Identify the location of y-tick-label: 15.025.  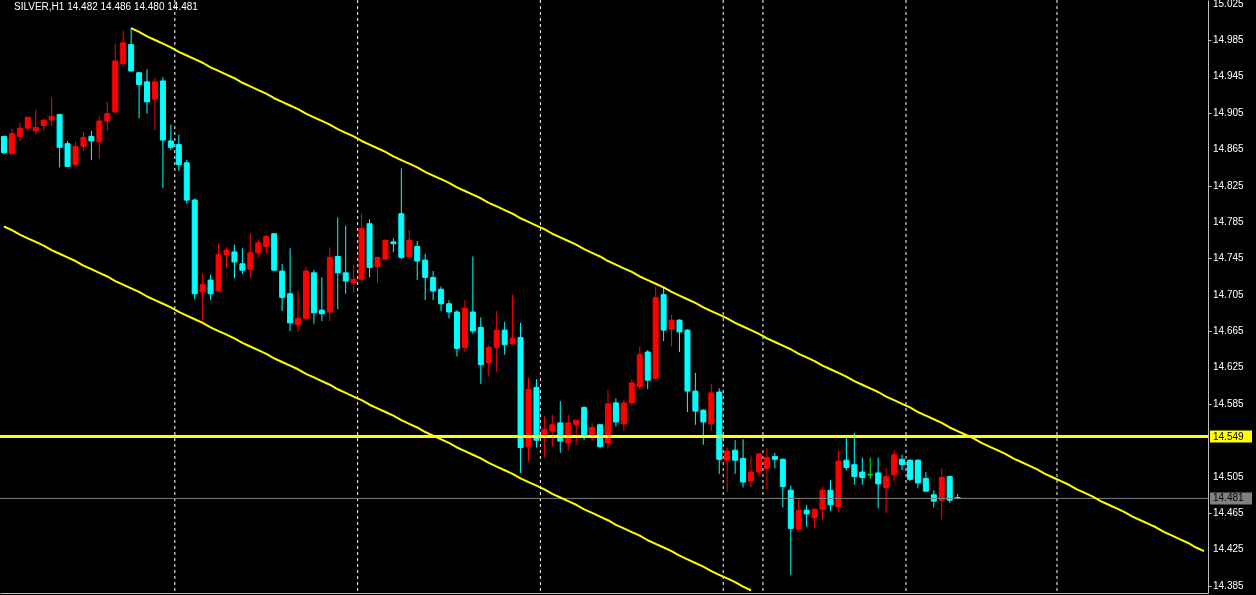
(1229, 4).